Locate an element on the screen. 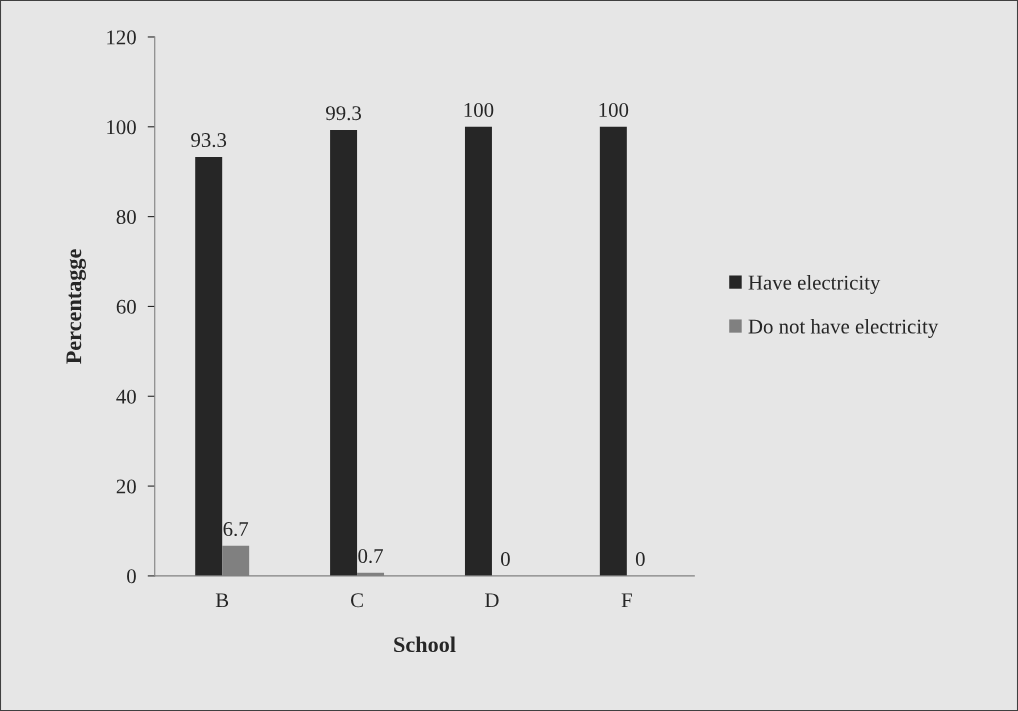 Image resolution: width=1018 pixels, height=711 pixels. legend-label: Have electricity is located at coordinates (814, 284).